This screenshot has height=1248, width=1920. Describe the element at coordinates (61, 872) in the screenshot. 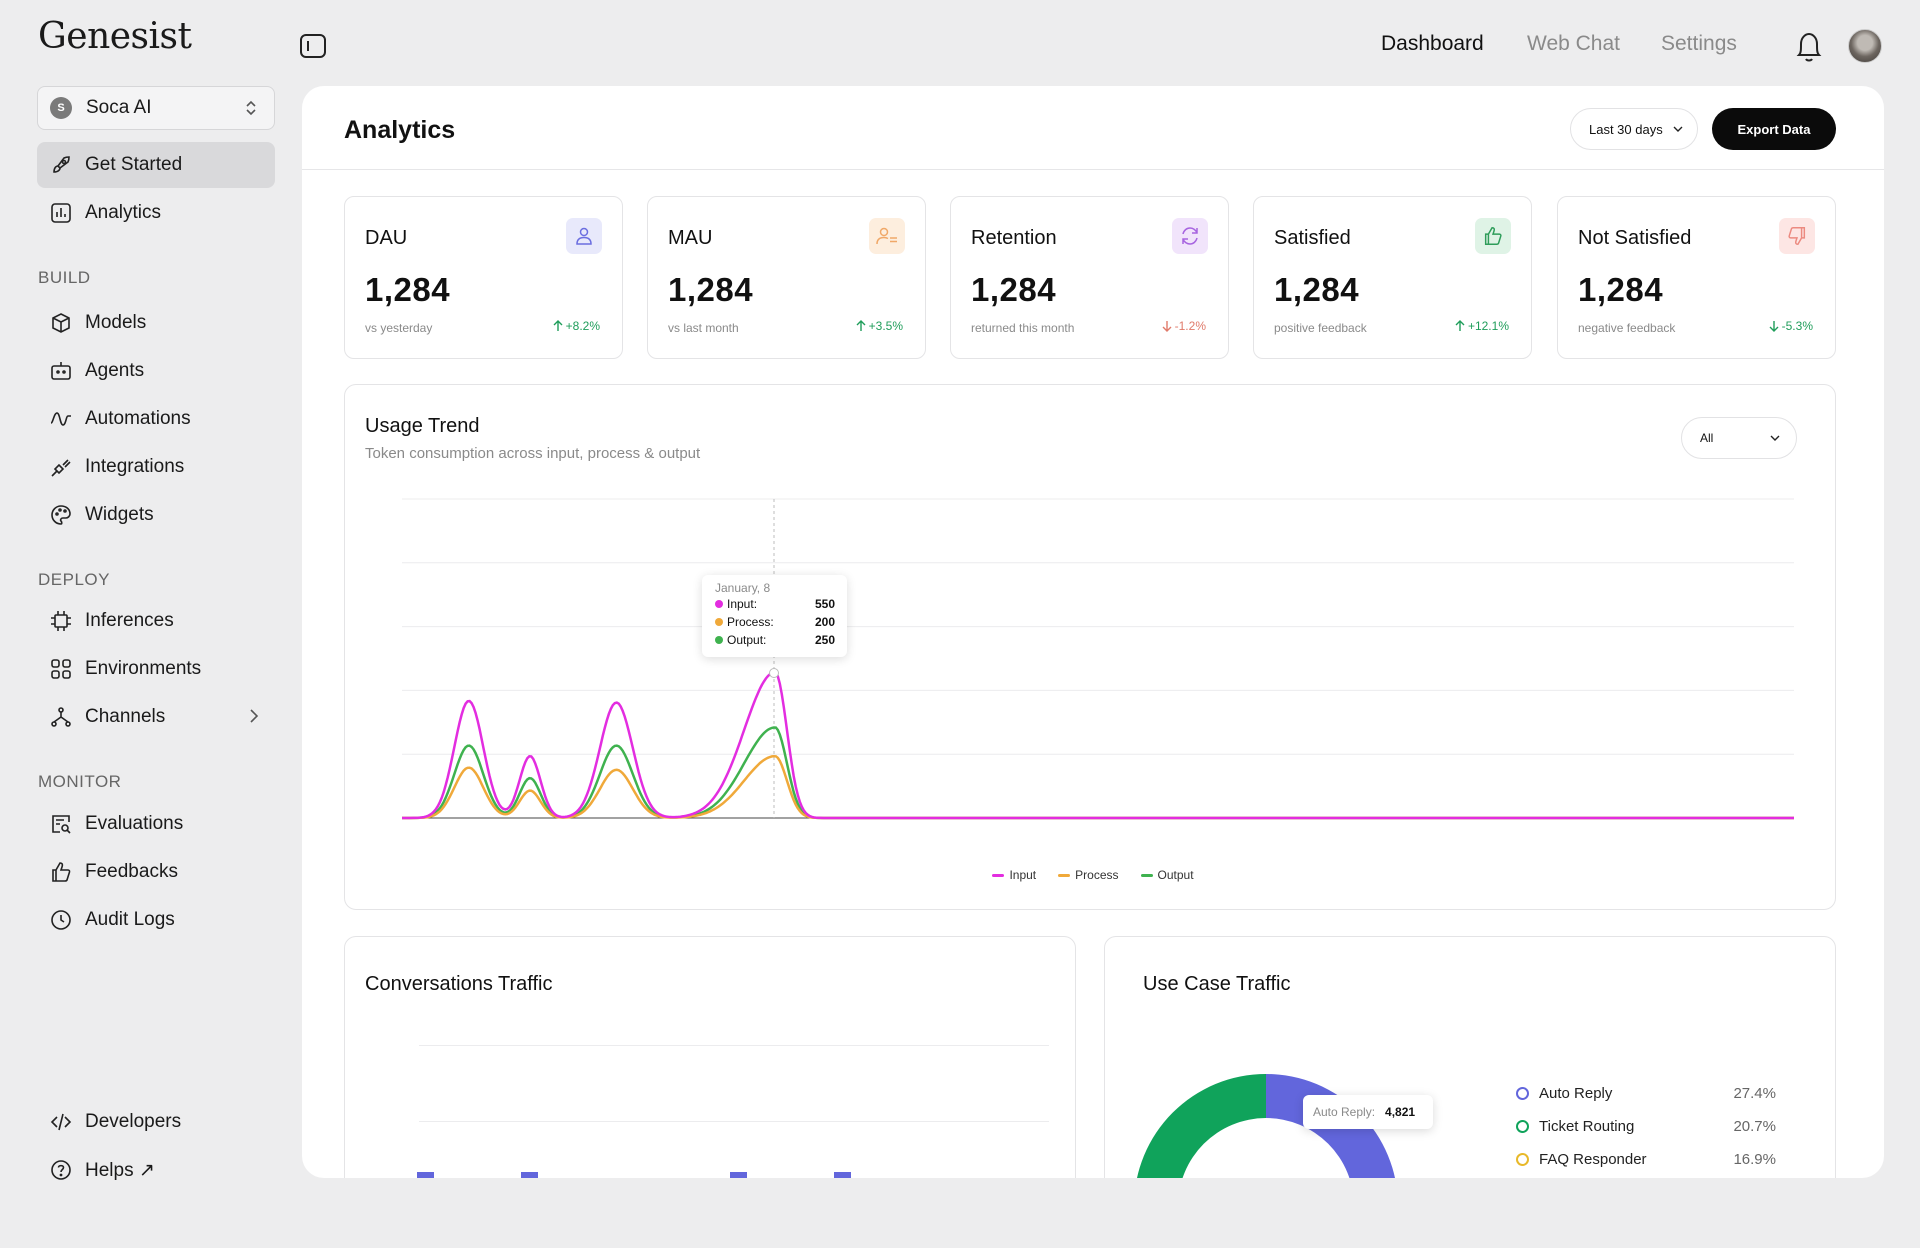

I see `thumbs-up-icon` at that location.